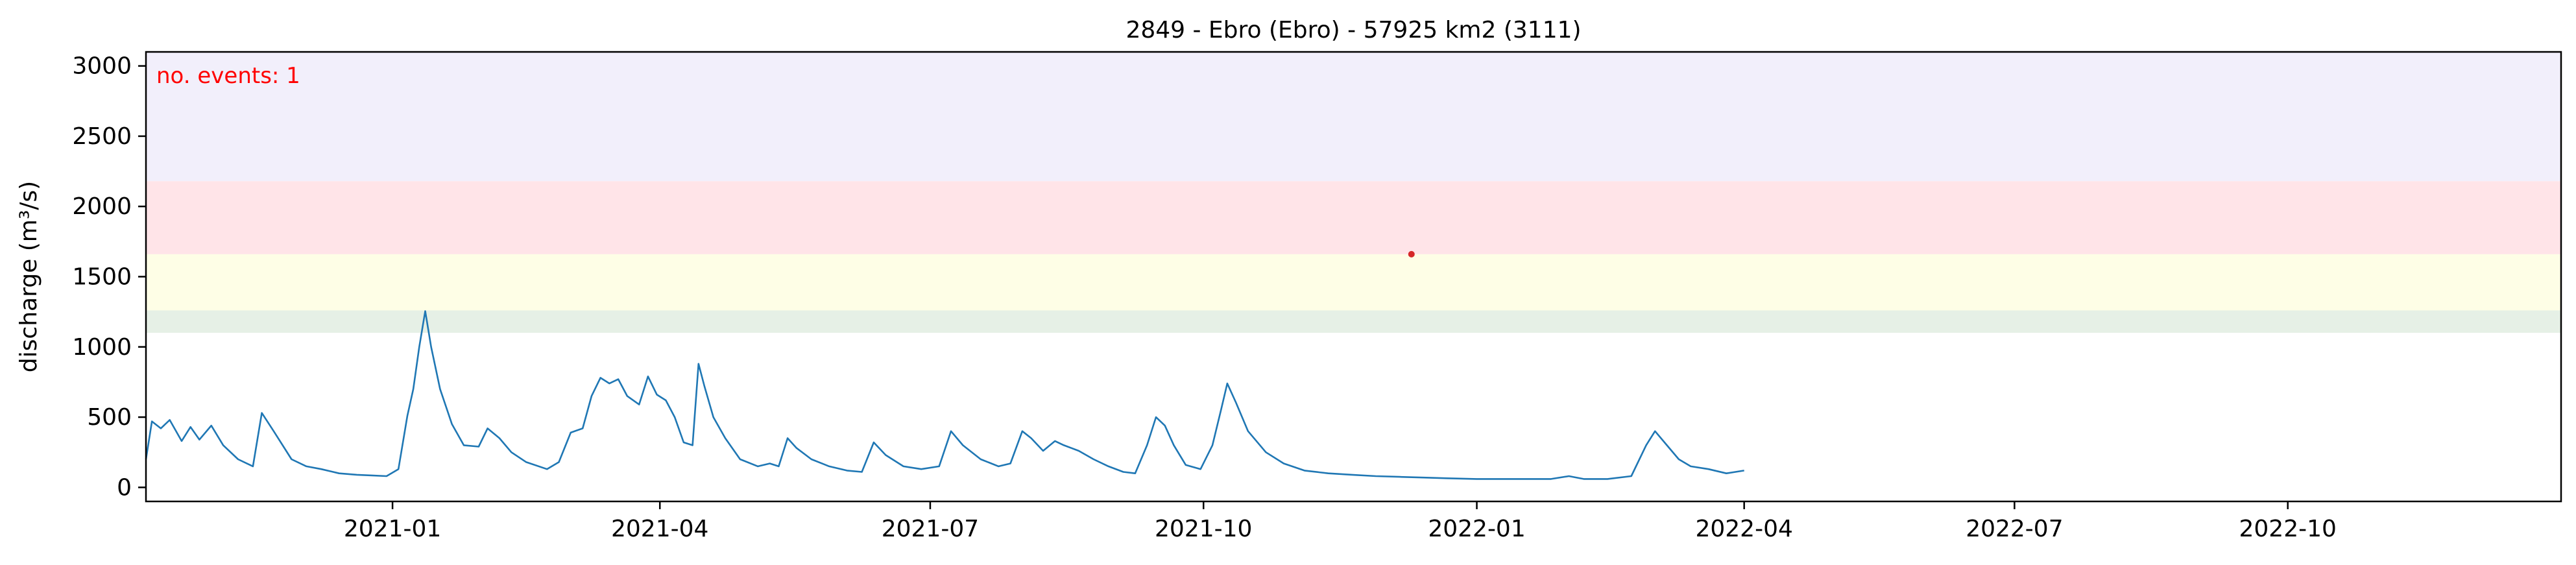 This screenshot has width=2576, height=565. What do you see at coordinates (1743, 529) in the screenshot?
I see `x-tick-label-2022-04: 2022-04` at bounding box center [1743, 529].